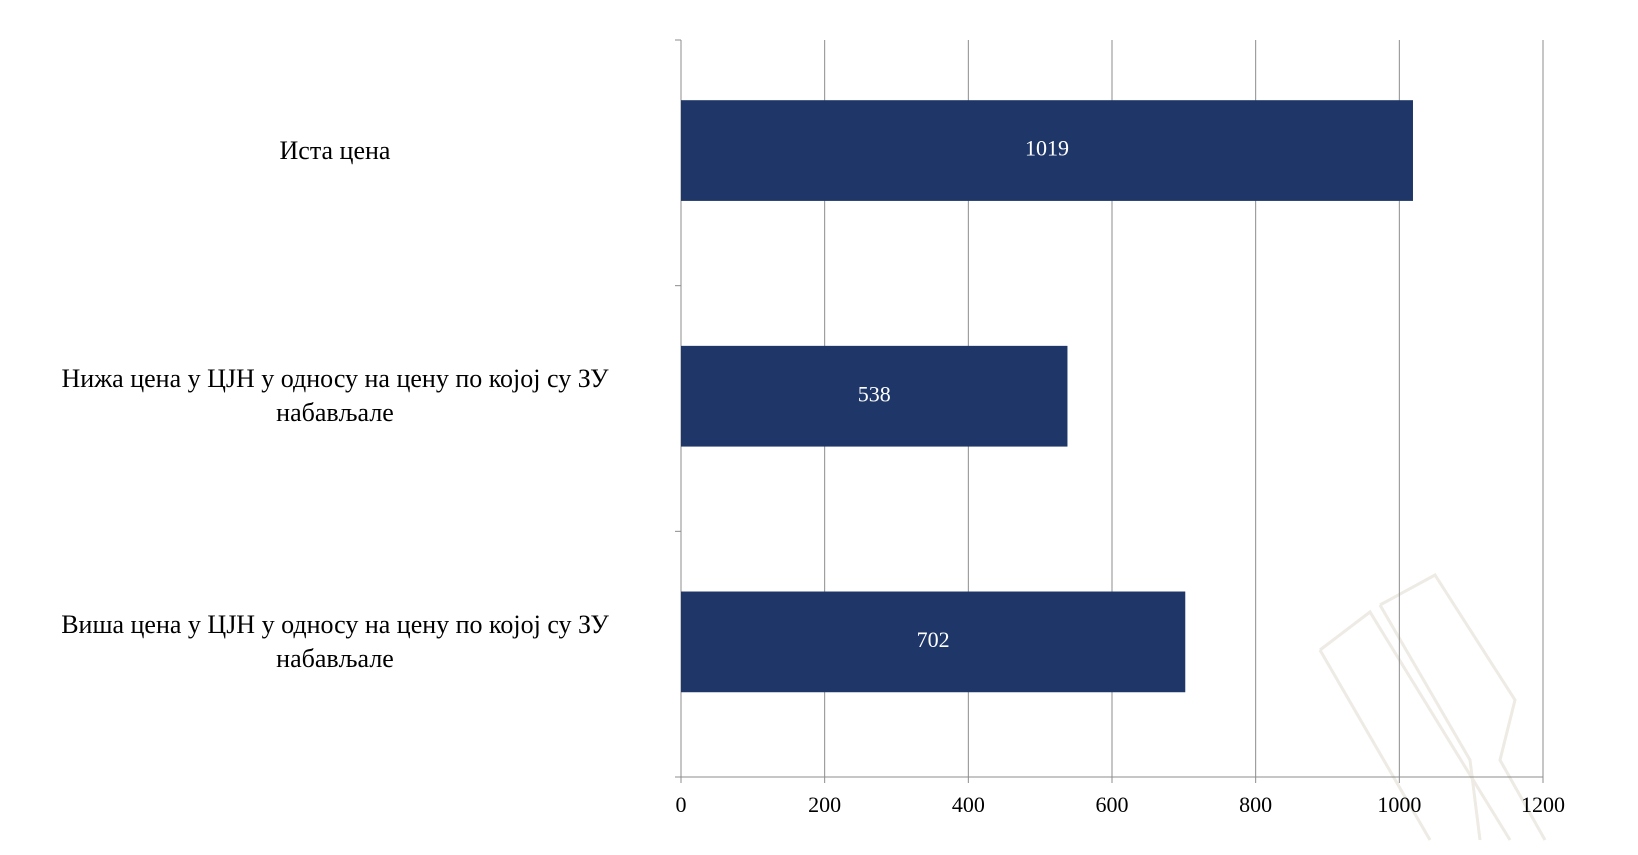 Image resolution: width=1638 pixels, height=855 pixels. Describe the element at coordinates (1432, 707) in the screenshot. I see `watermark` at that location.